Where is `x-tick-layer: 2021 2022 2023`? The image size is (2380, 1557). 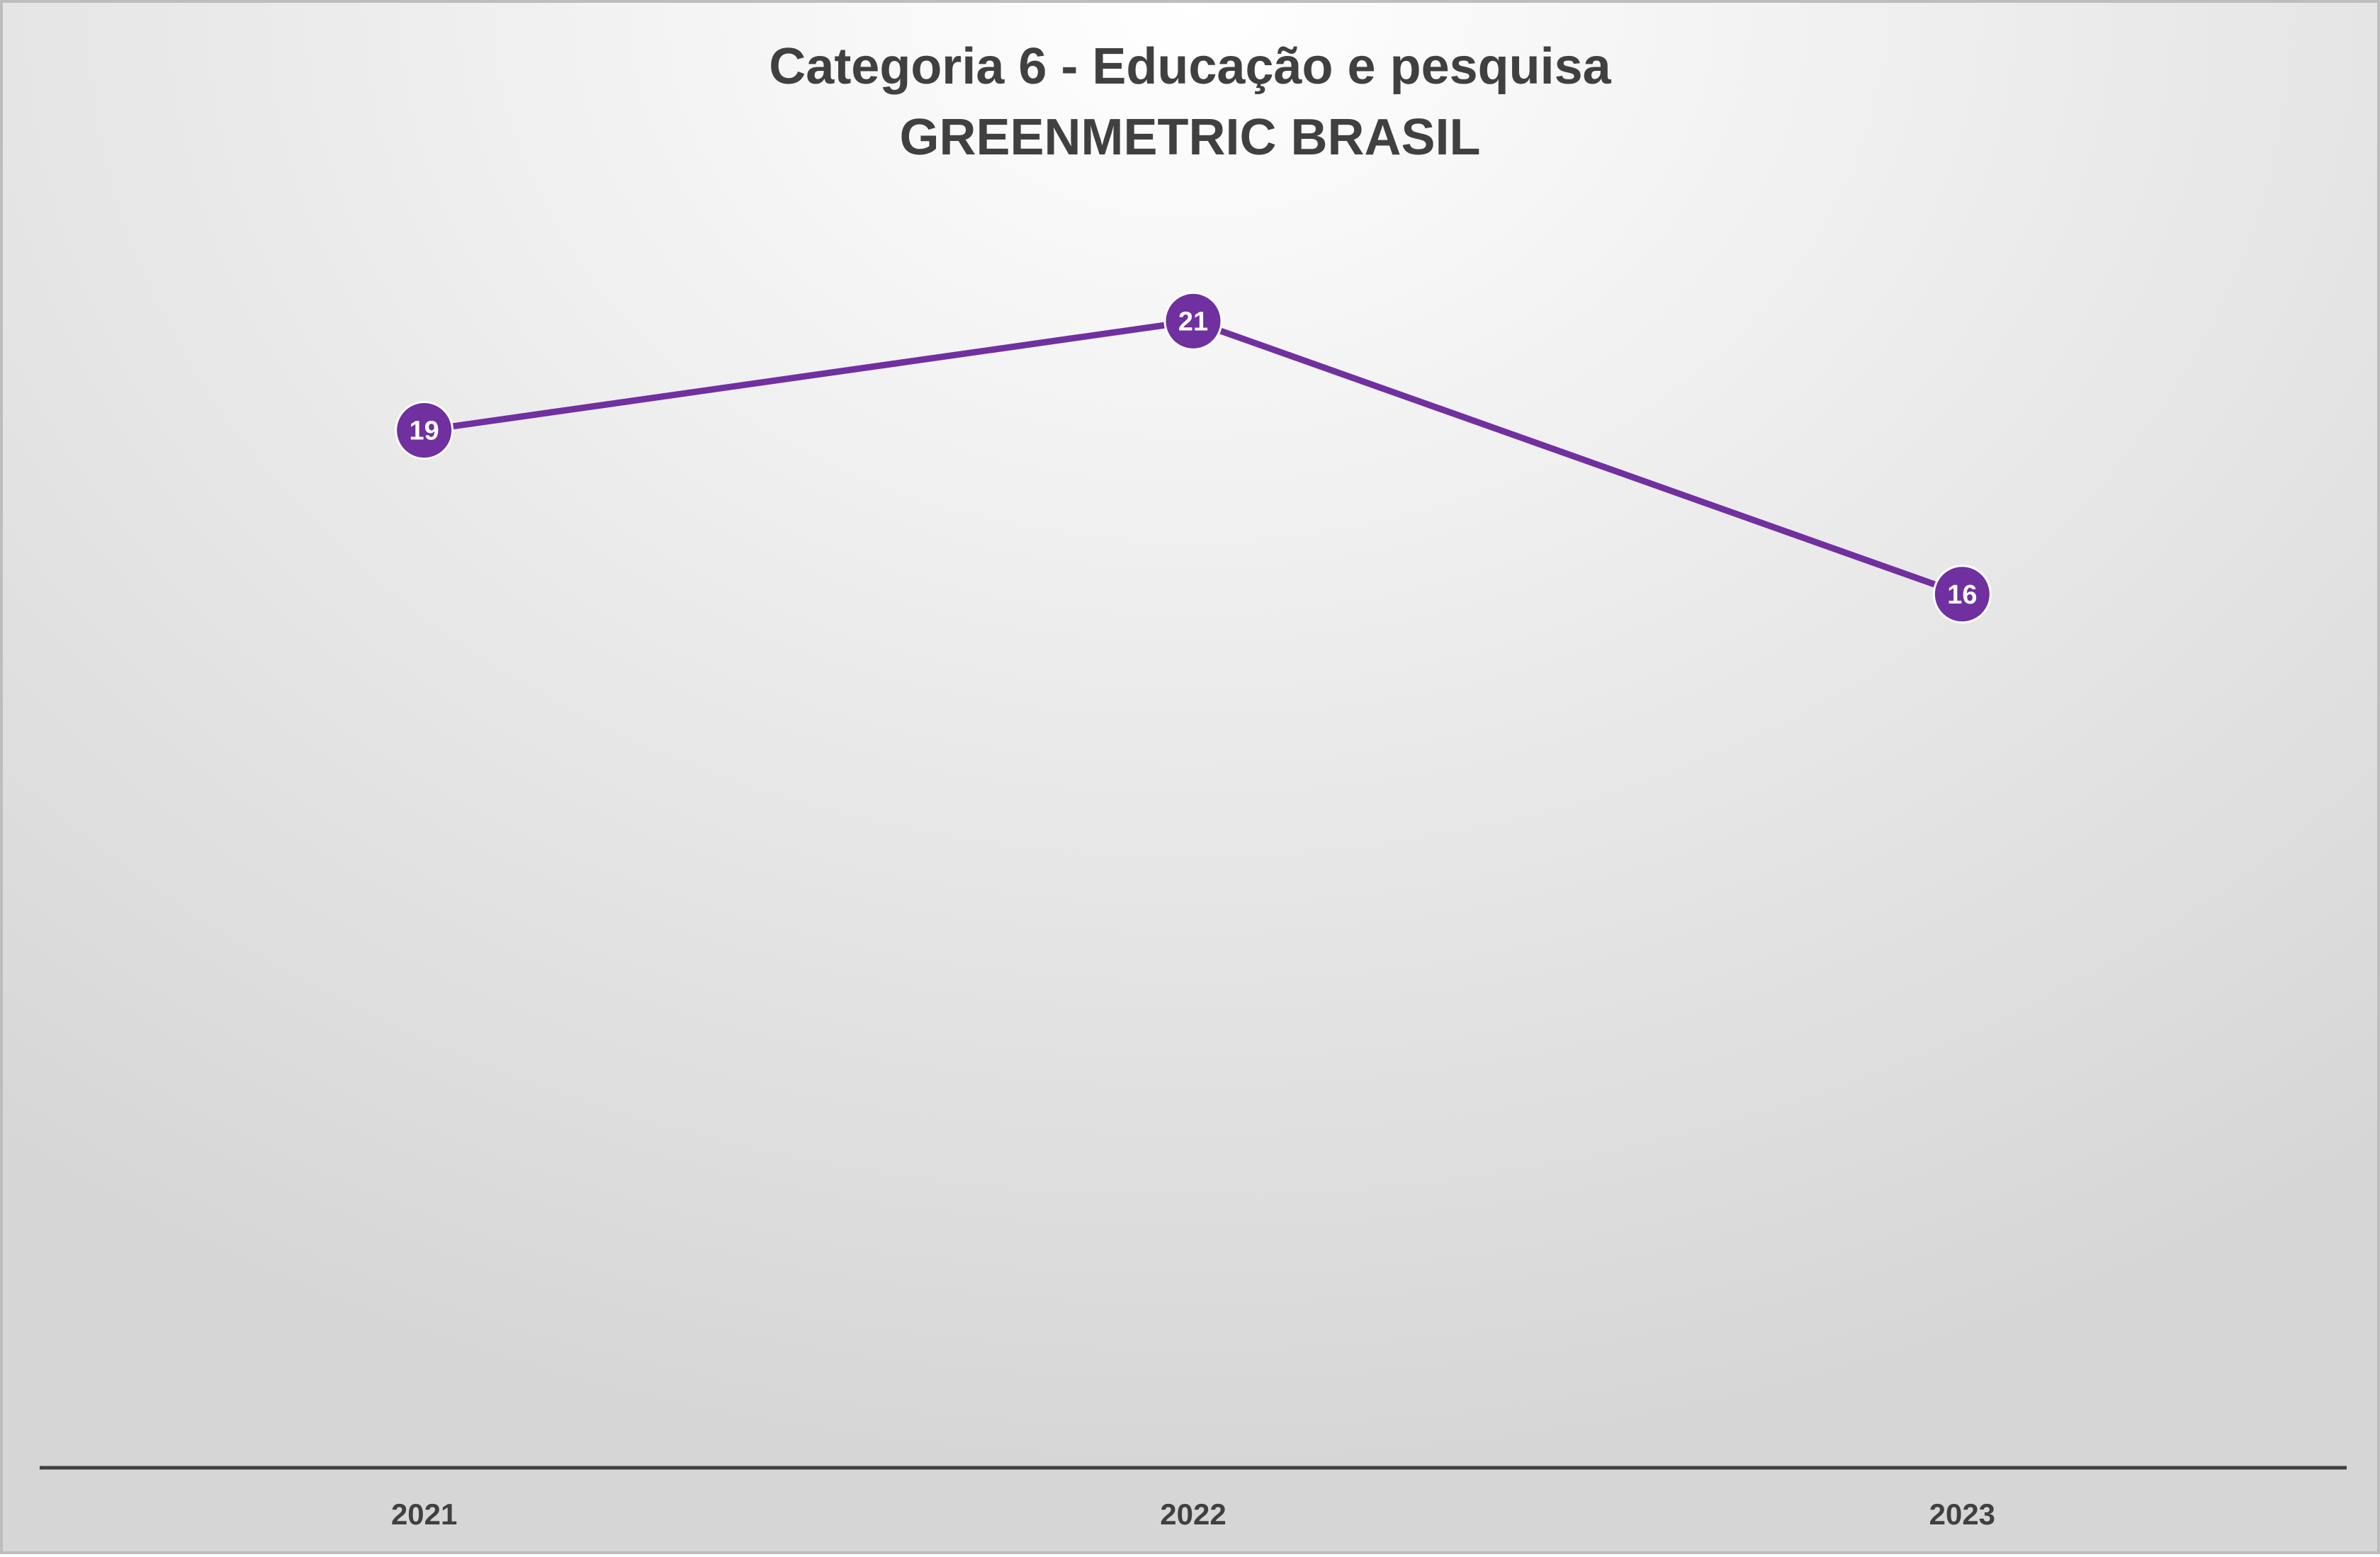
x-tick-layer: 2021 2022 2023 is located at coordinates (1193, 1514).